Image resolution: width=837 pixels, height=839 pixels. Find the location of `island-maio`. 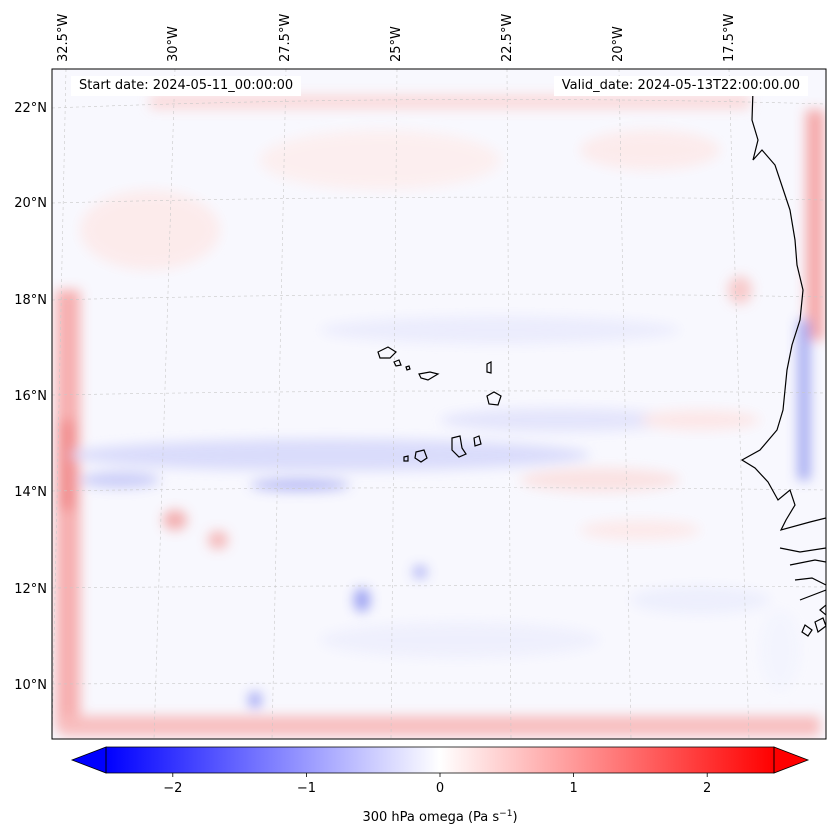

island-maio is located at coordinates (477, 441).